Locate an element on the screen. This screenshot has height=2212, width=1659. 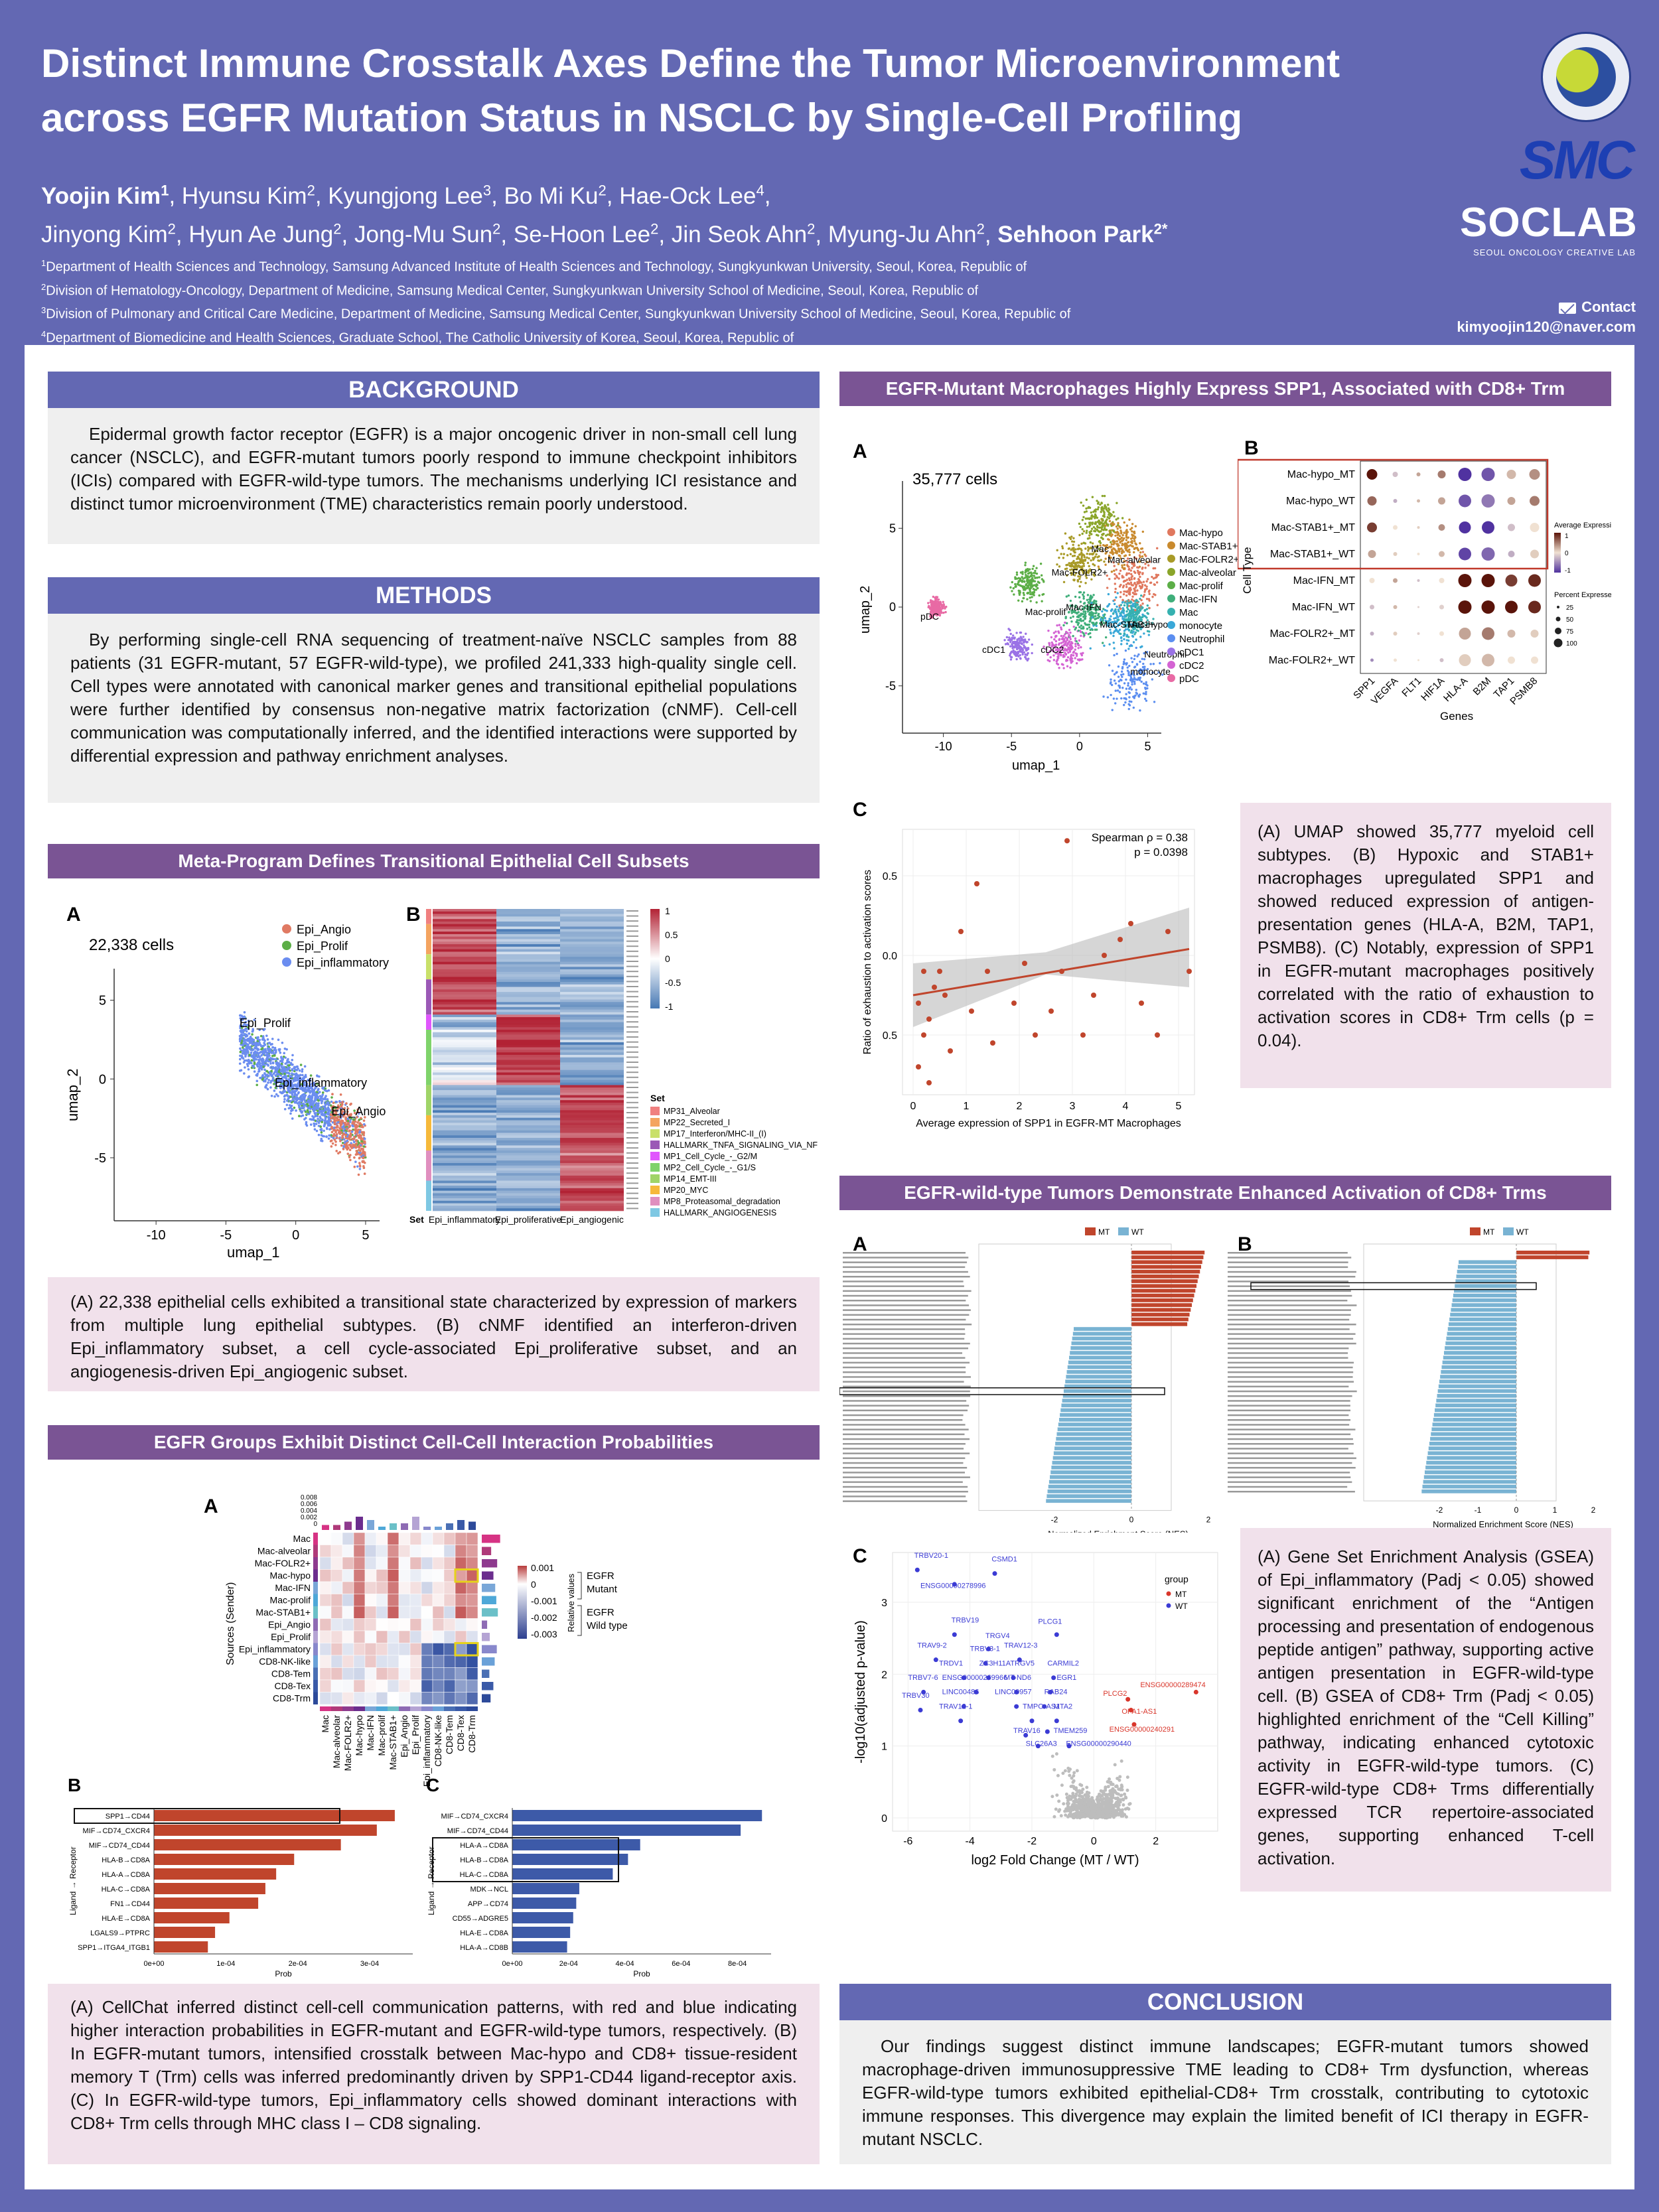
set-annotation-bar is located at coordinates (428, 939).